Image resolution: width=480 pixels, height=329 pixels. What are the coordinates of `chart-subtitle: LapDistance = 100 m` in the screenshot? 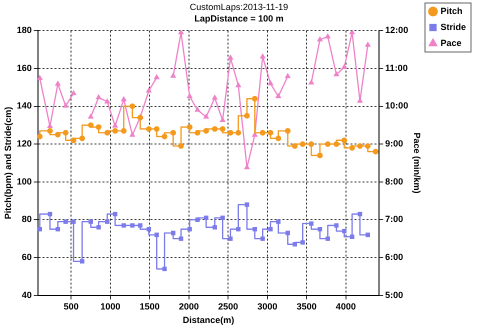 It's located at (239, 19).